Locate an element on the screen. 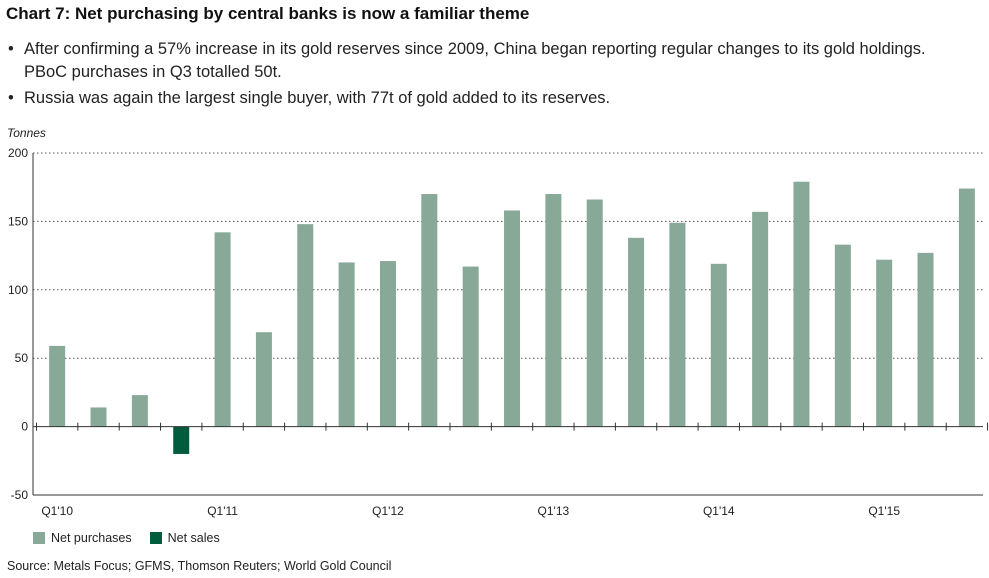  y-axis-unit-label: Tonnes is located at coordinates (26, 133).